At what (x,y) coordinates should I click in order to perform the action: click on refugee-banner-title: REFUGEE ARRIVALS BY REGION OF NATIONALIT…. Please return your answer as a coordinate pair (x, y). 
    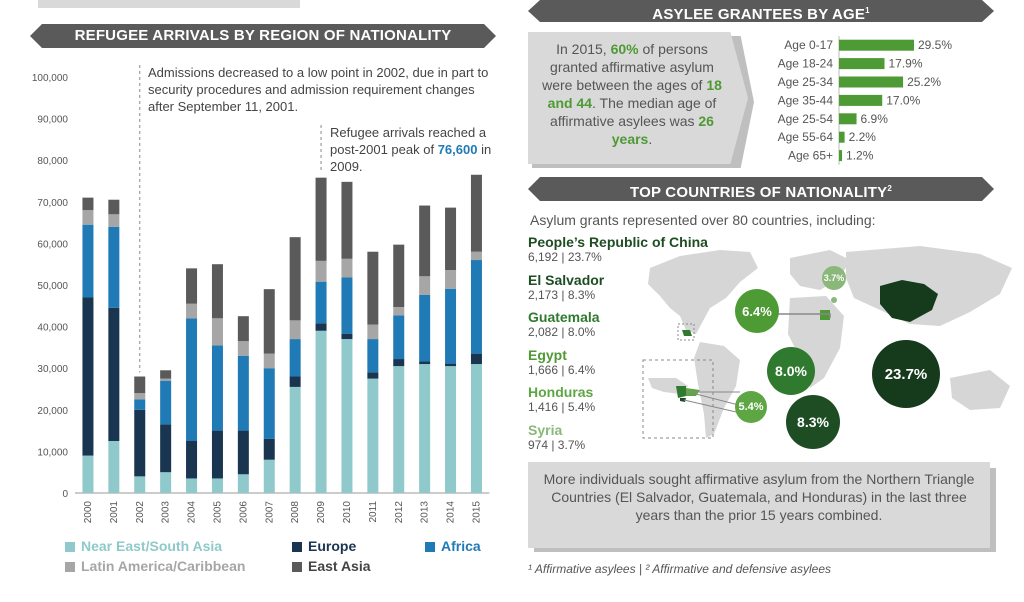
    Looking at the image, I should click on (263, 35).